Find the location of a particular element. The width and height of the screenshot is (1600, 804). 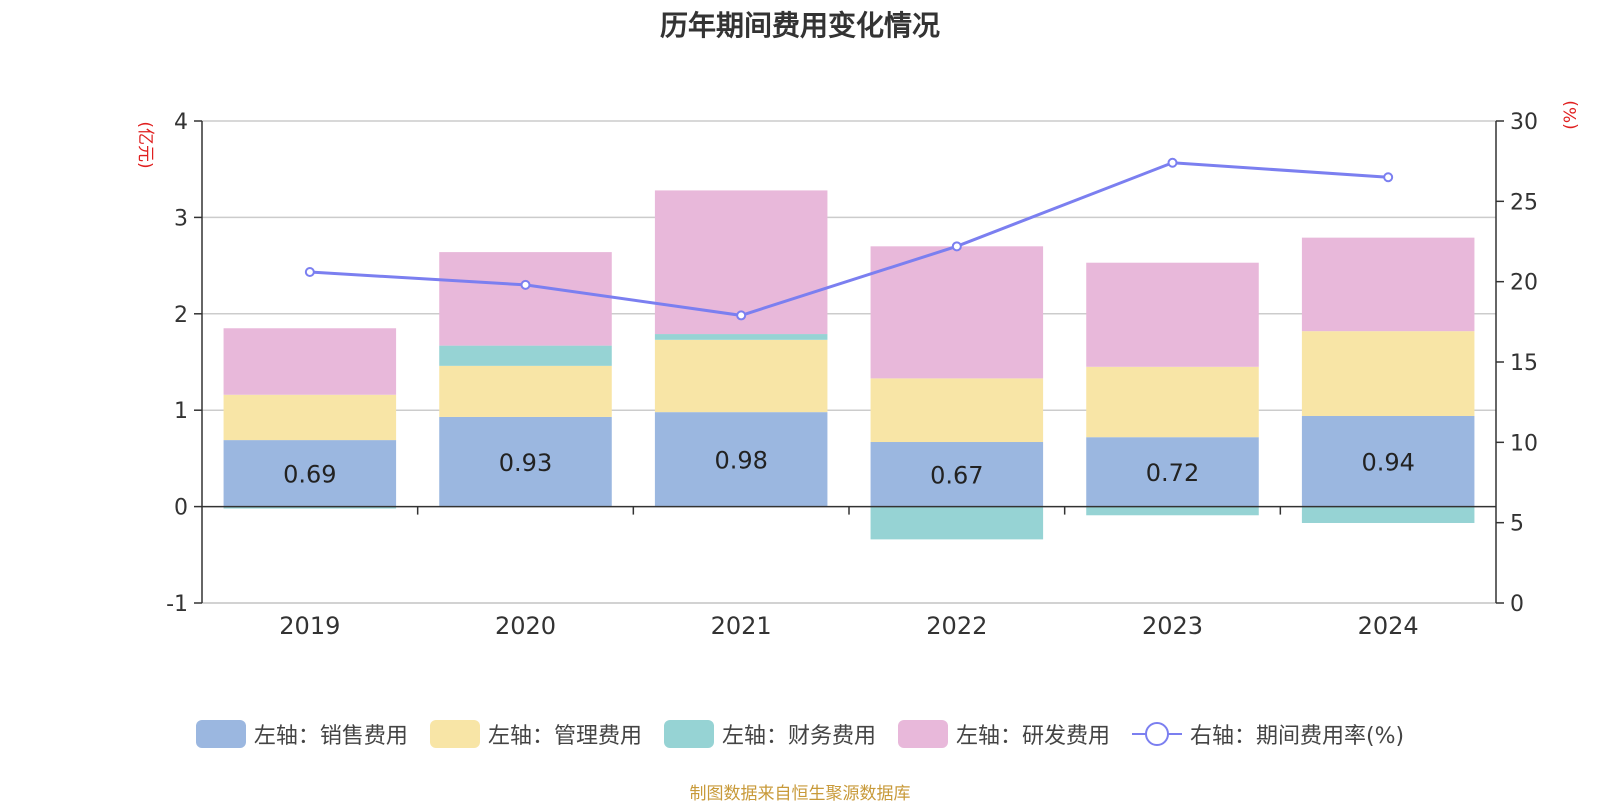

right-tick-label: 0 is located at coordinates (1517, 604).